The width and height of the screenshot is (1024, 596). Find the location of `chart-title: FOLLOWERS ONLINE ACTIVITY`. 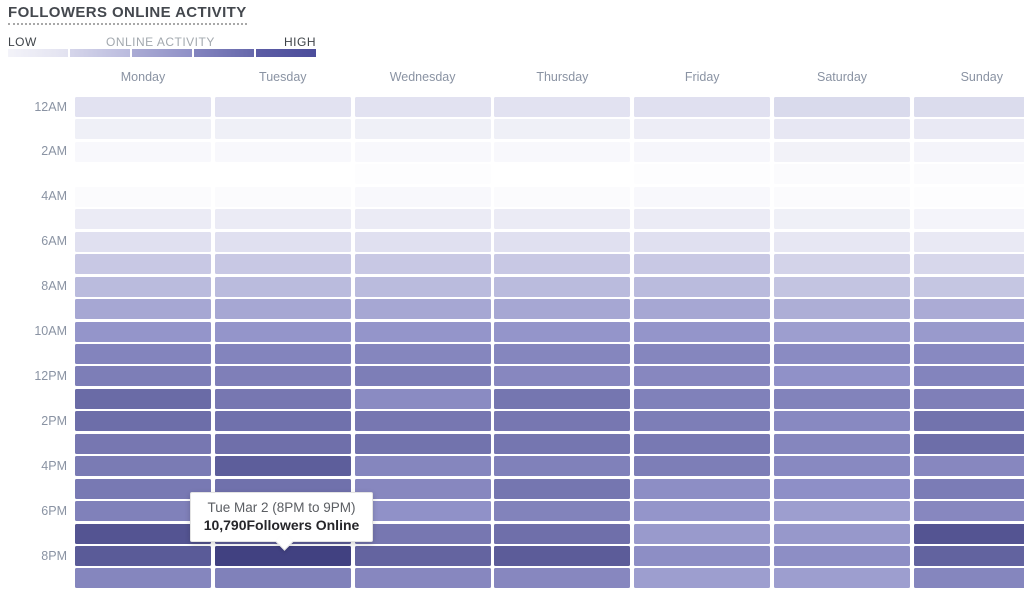

chart-title: FOLLOWERS ONLINE ACTIVITY is located at coordinates (127, 14).